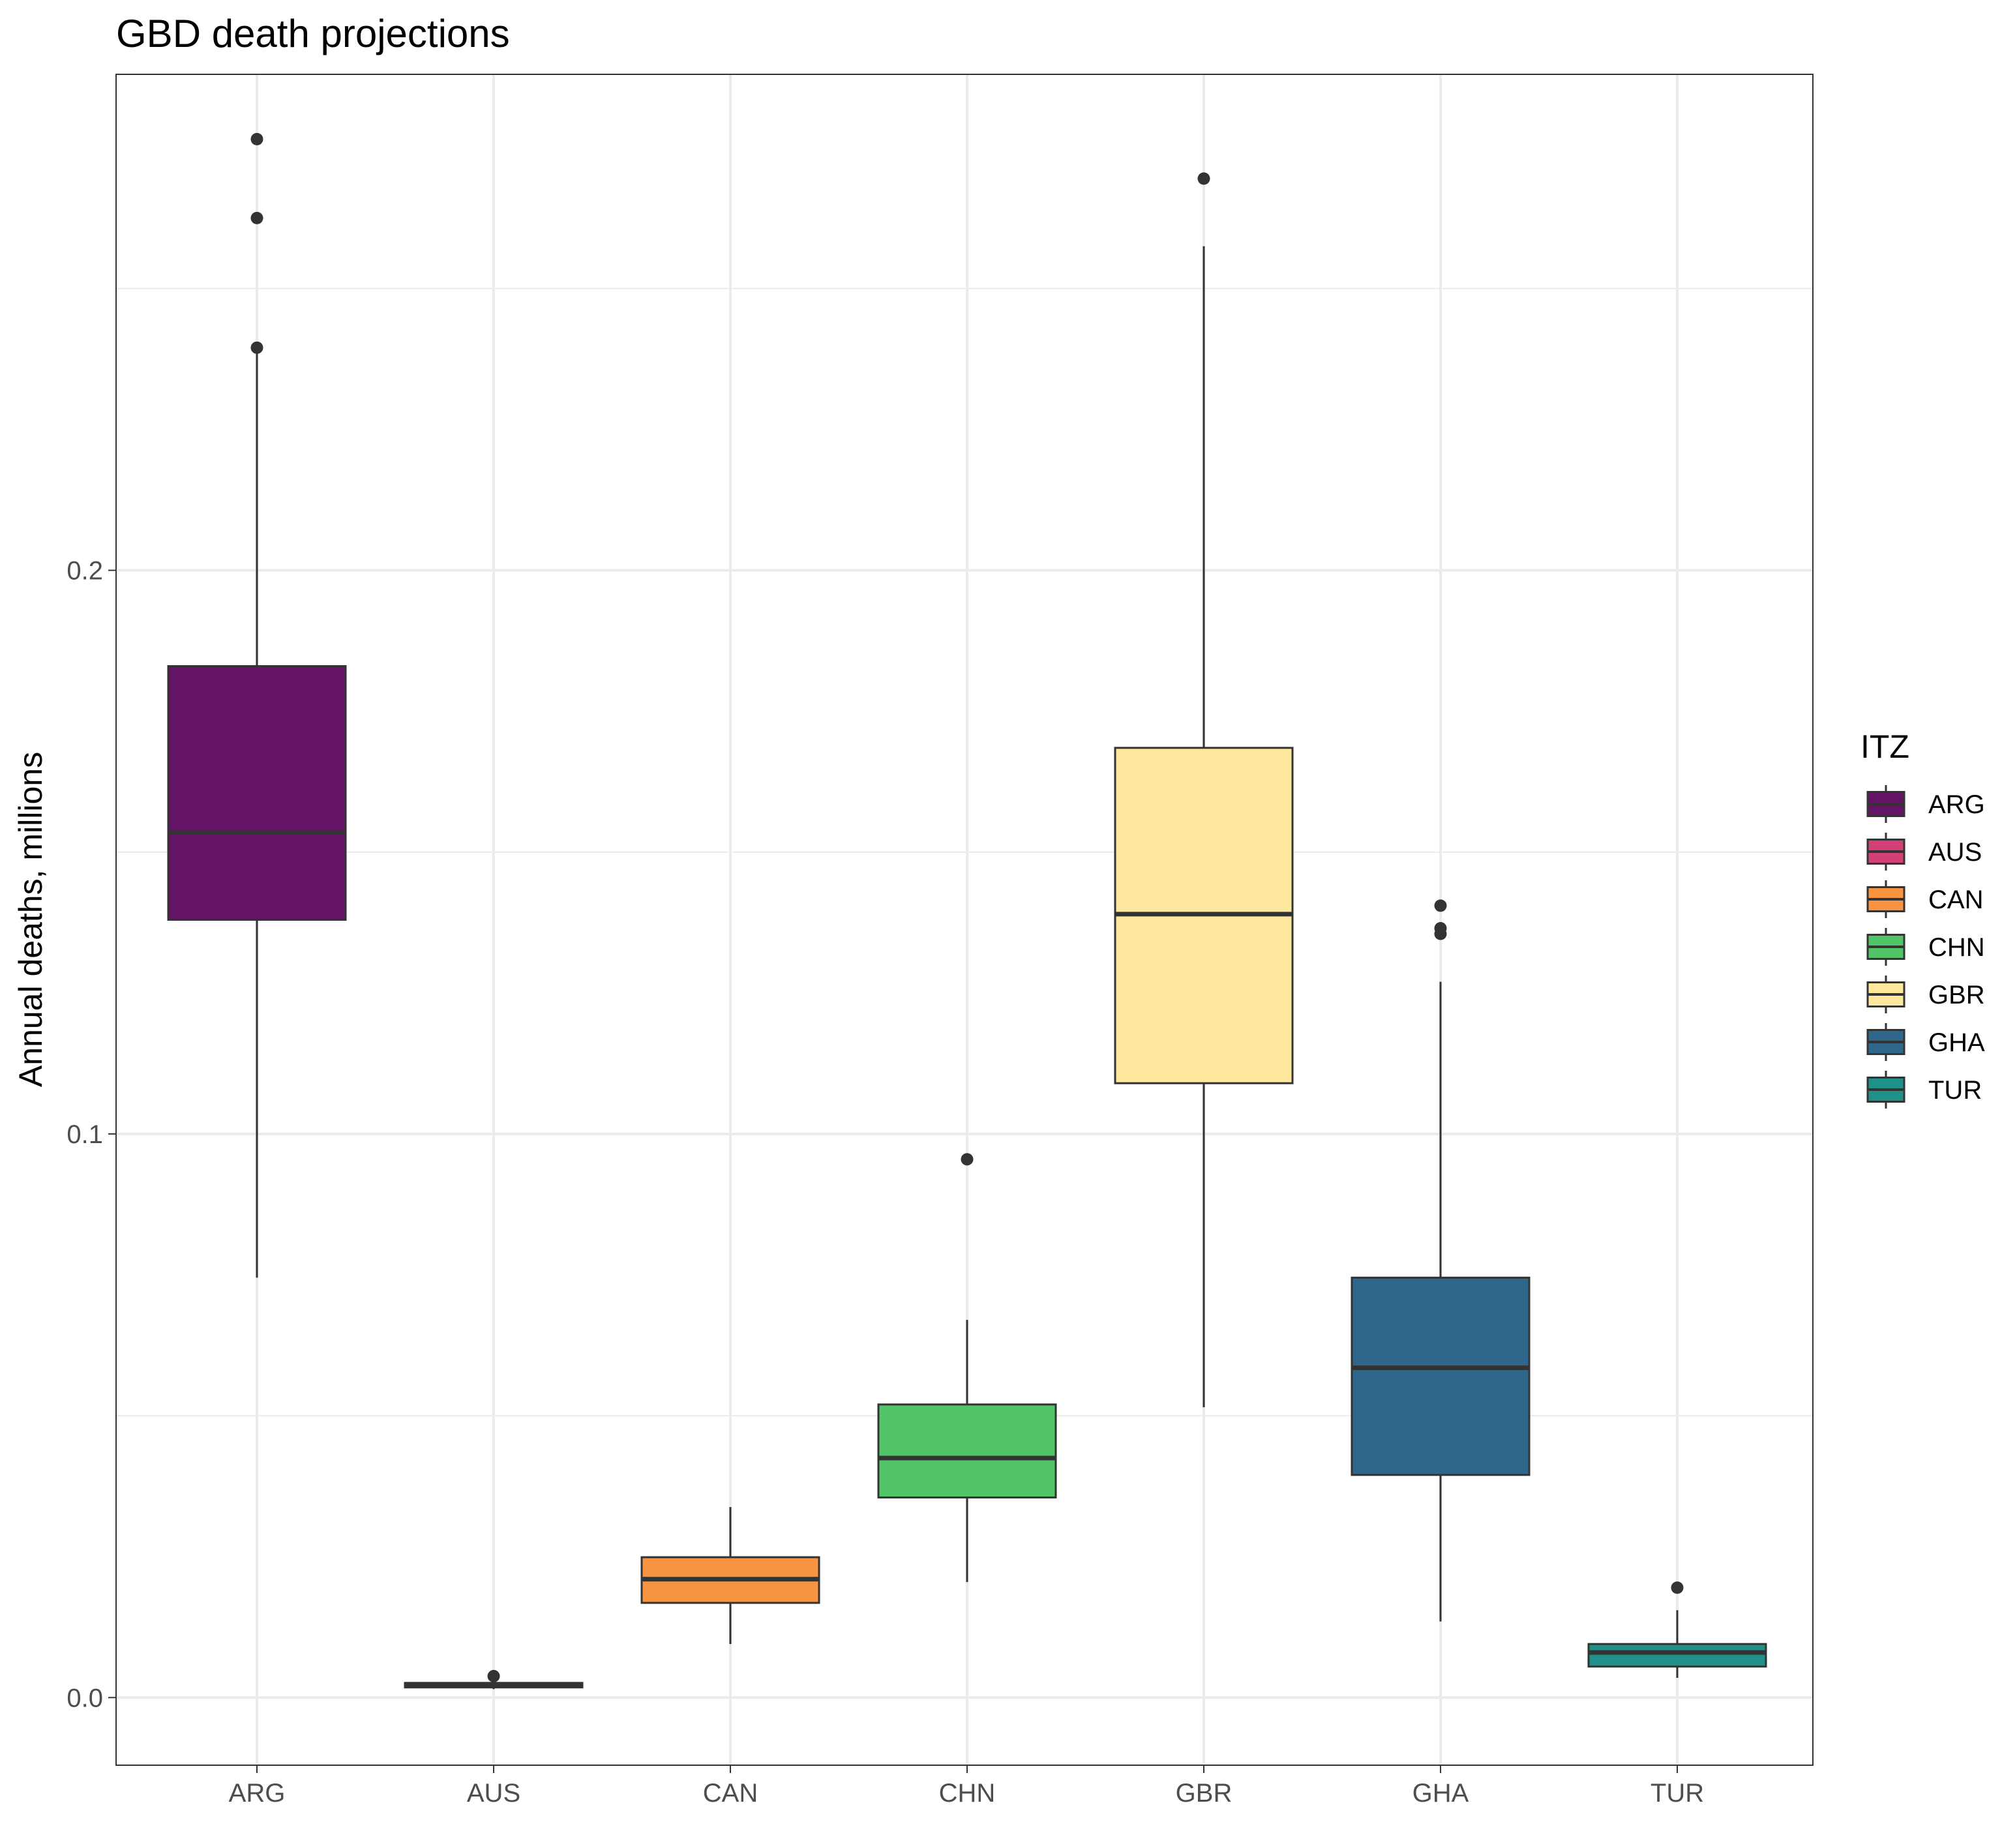 The height and width of the screenshot is (1848, 2002). Describe the element at coordinates (967, 1368) in the screenshot. I see `box-chn` at that location.